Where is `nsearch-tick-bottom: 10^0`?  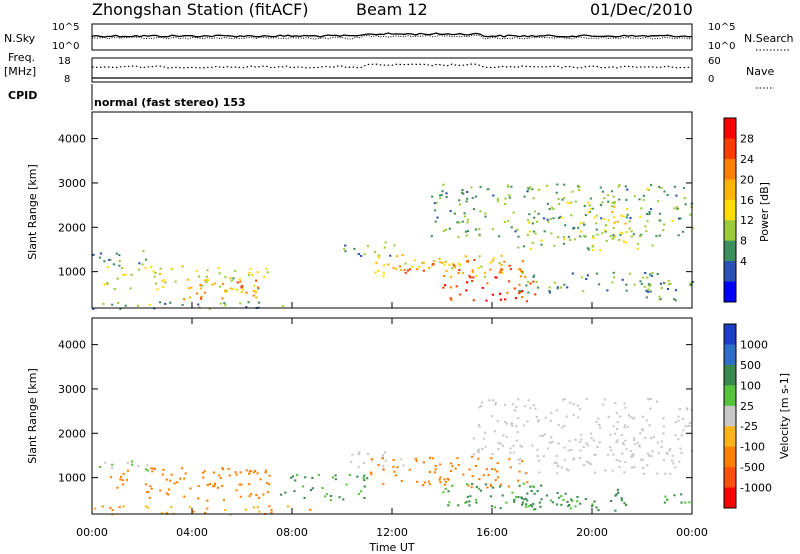
nsearch-tick-bottom: 10^0 is located at coordinates (721, 46).